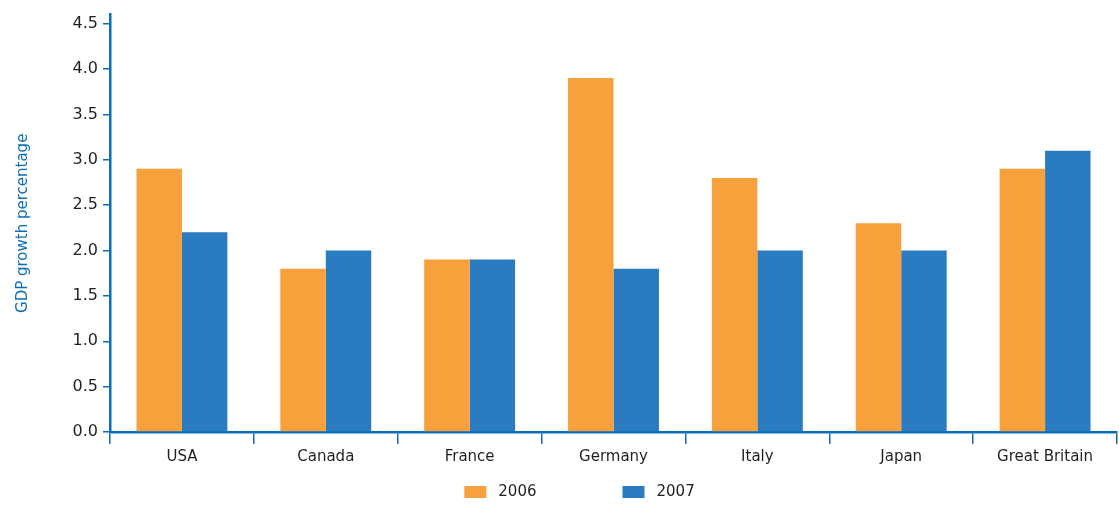 The image size is (1119, 507). I want to click on x-tick-label: Canada, so click(326, 455).